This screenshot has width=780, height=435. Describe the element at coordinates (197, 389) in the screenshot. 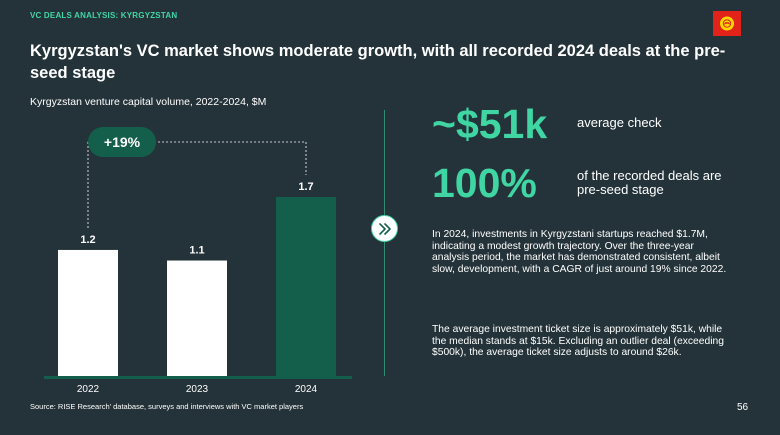

I see `x-tick-2023: 2023` at that location.